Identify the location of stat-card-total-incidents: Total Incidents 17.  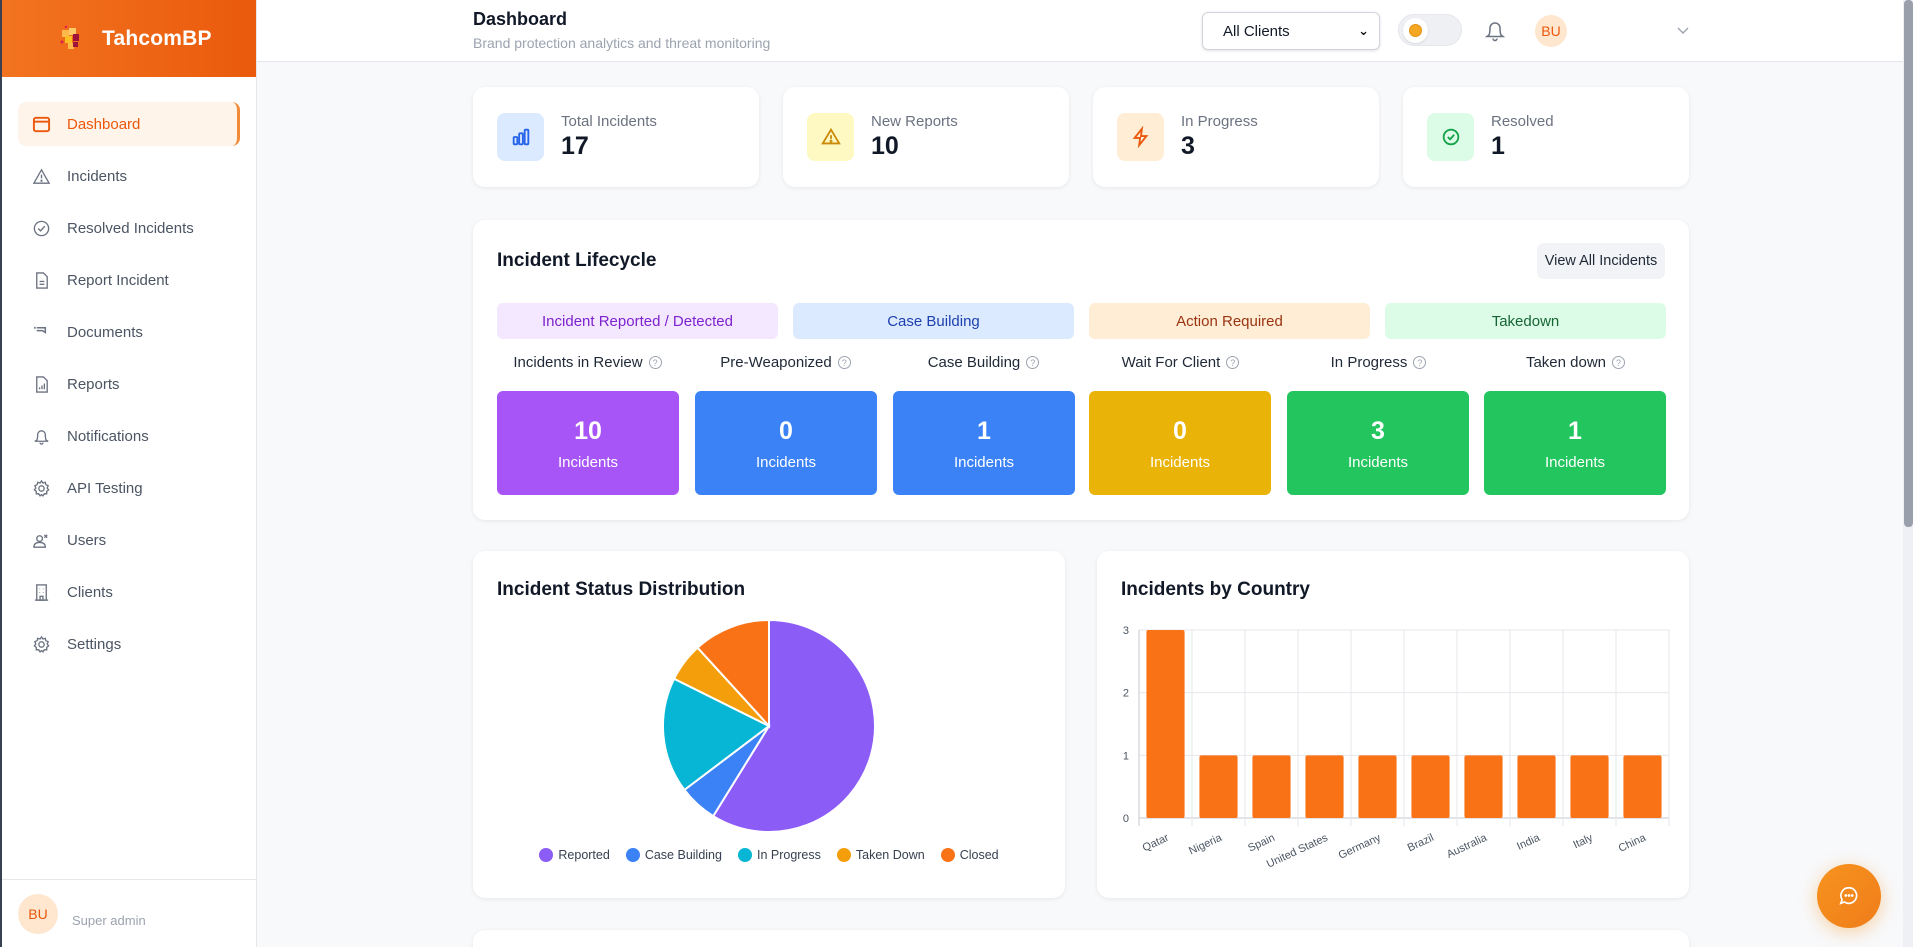
(616, 137).